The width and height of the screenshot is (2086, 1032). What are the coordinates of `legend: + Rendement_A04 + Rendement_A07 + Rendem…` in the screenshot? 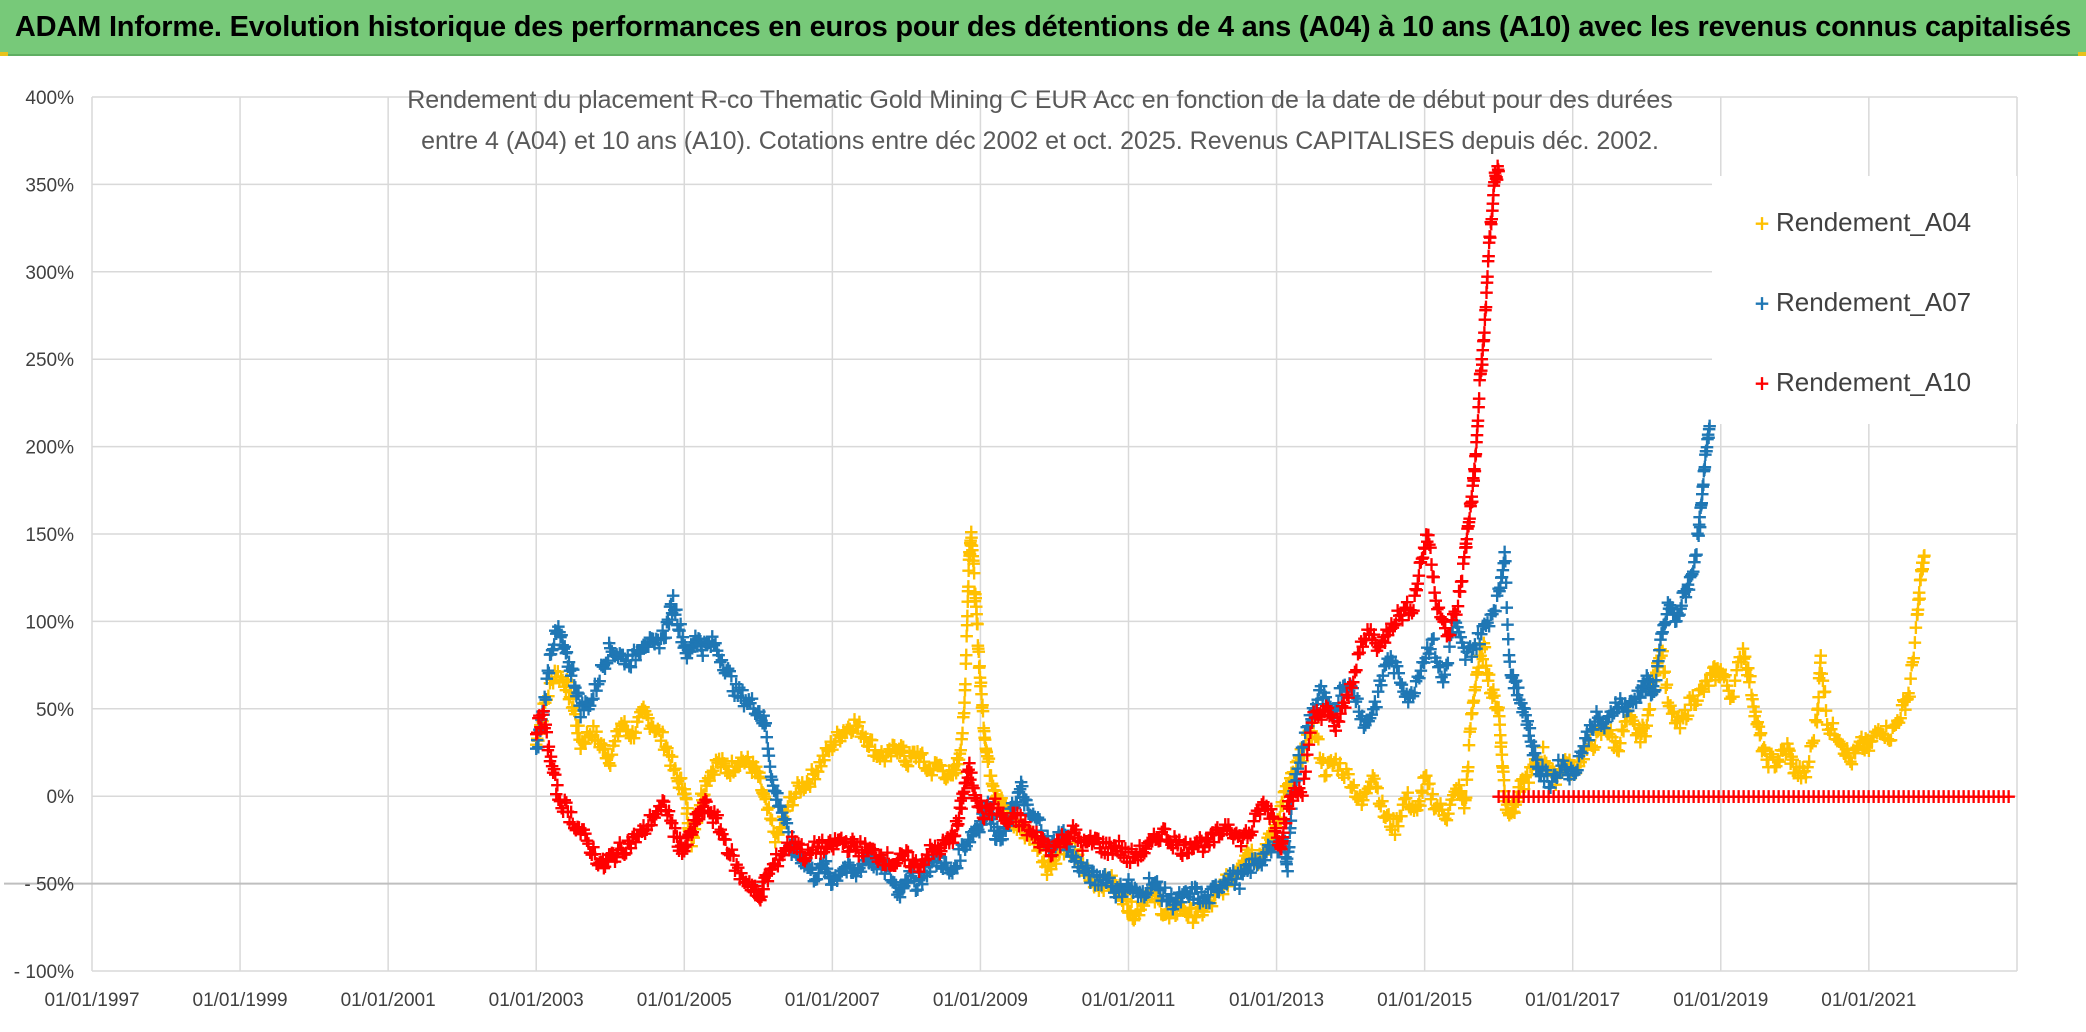 It's located at (1864, 300).